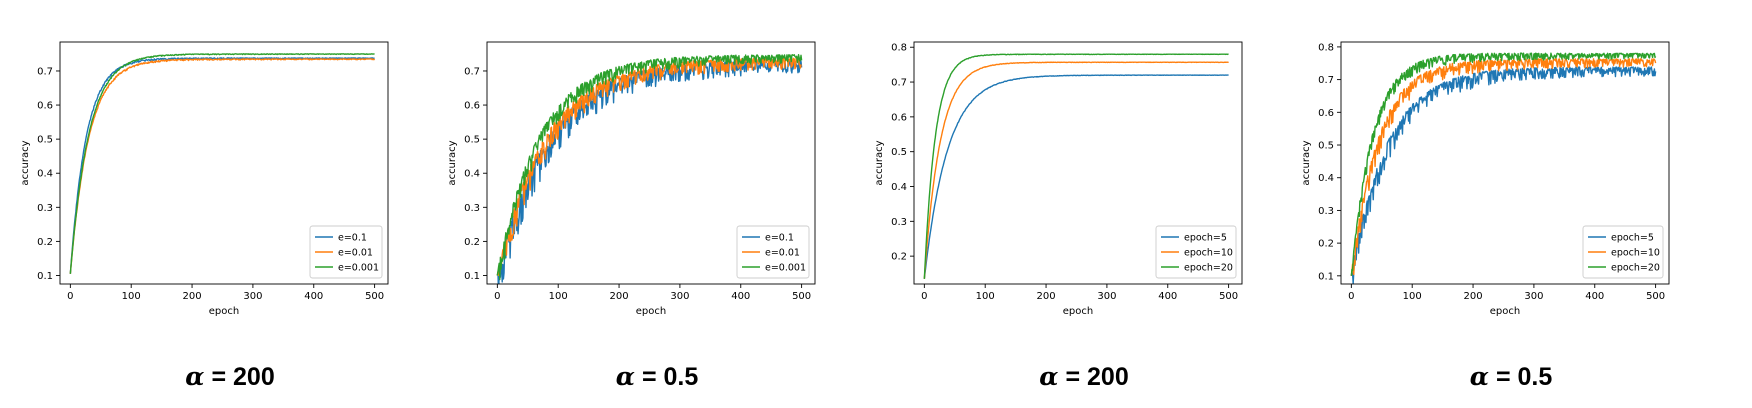 This screenshot has height=408, width=1752. Describe the element at coordinates (45, 140) in the screenshot. I see `chart-1-ytick-label-5: 0.5` at that location.